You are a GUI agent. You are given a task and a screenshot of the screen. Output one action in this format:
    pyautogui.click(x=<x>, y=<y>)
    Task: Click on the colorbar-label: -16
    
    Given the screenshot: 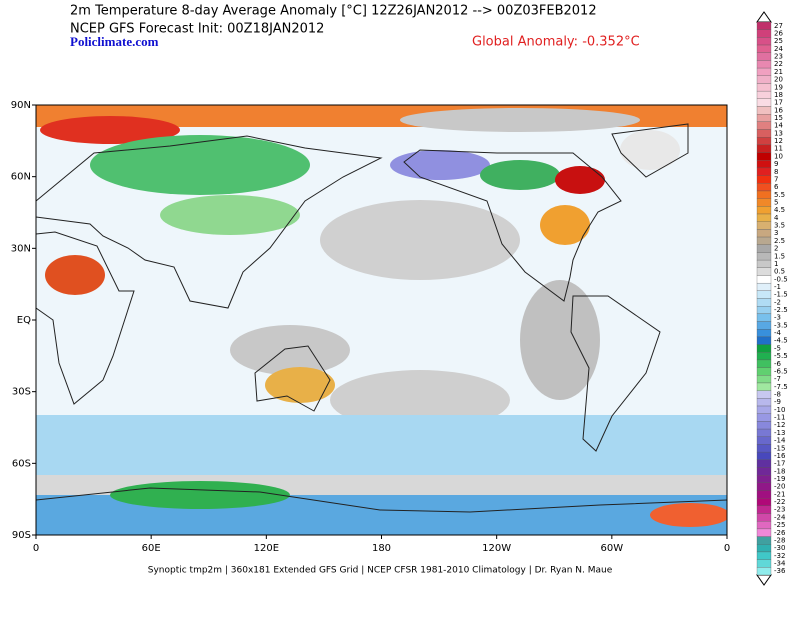 What is the action you would take?
    pyautogui.click(x=780, y=456)
    